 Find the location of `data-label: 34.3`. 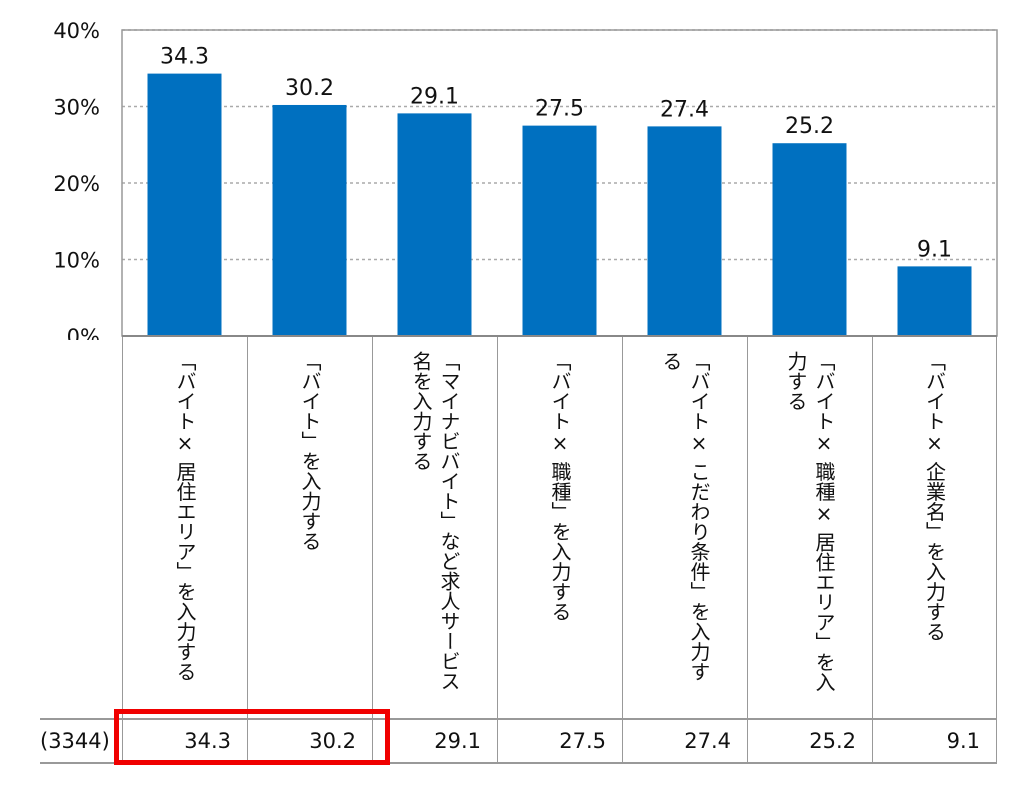

data-label: 34.3 is located at coordinates (184, 57).